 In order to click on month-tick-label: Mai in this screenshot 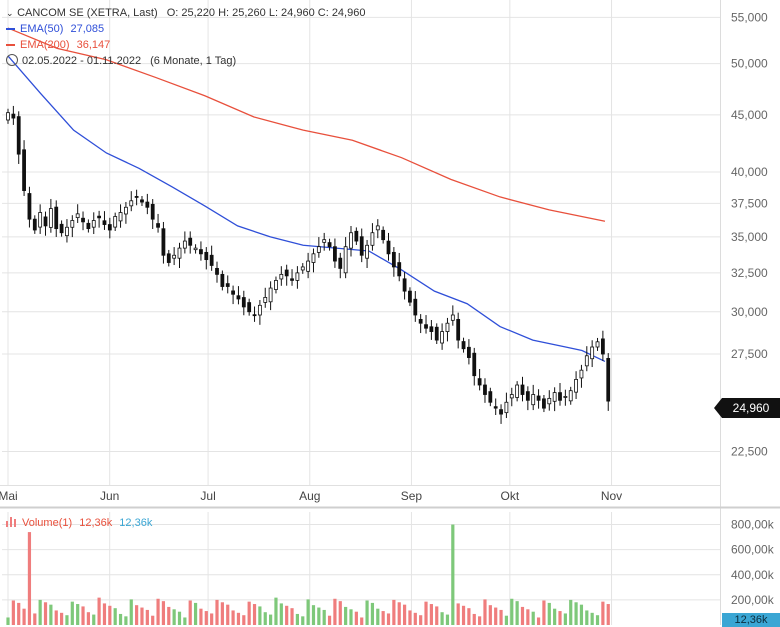, I will do `click(9, 496)`.